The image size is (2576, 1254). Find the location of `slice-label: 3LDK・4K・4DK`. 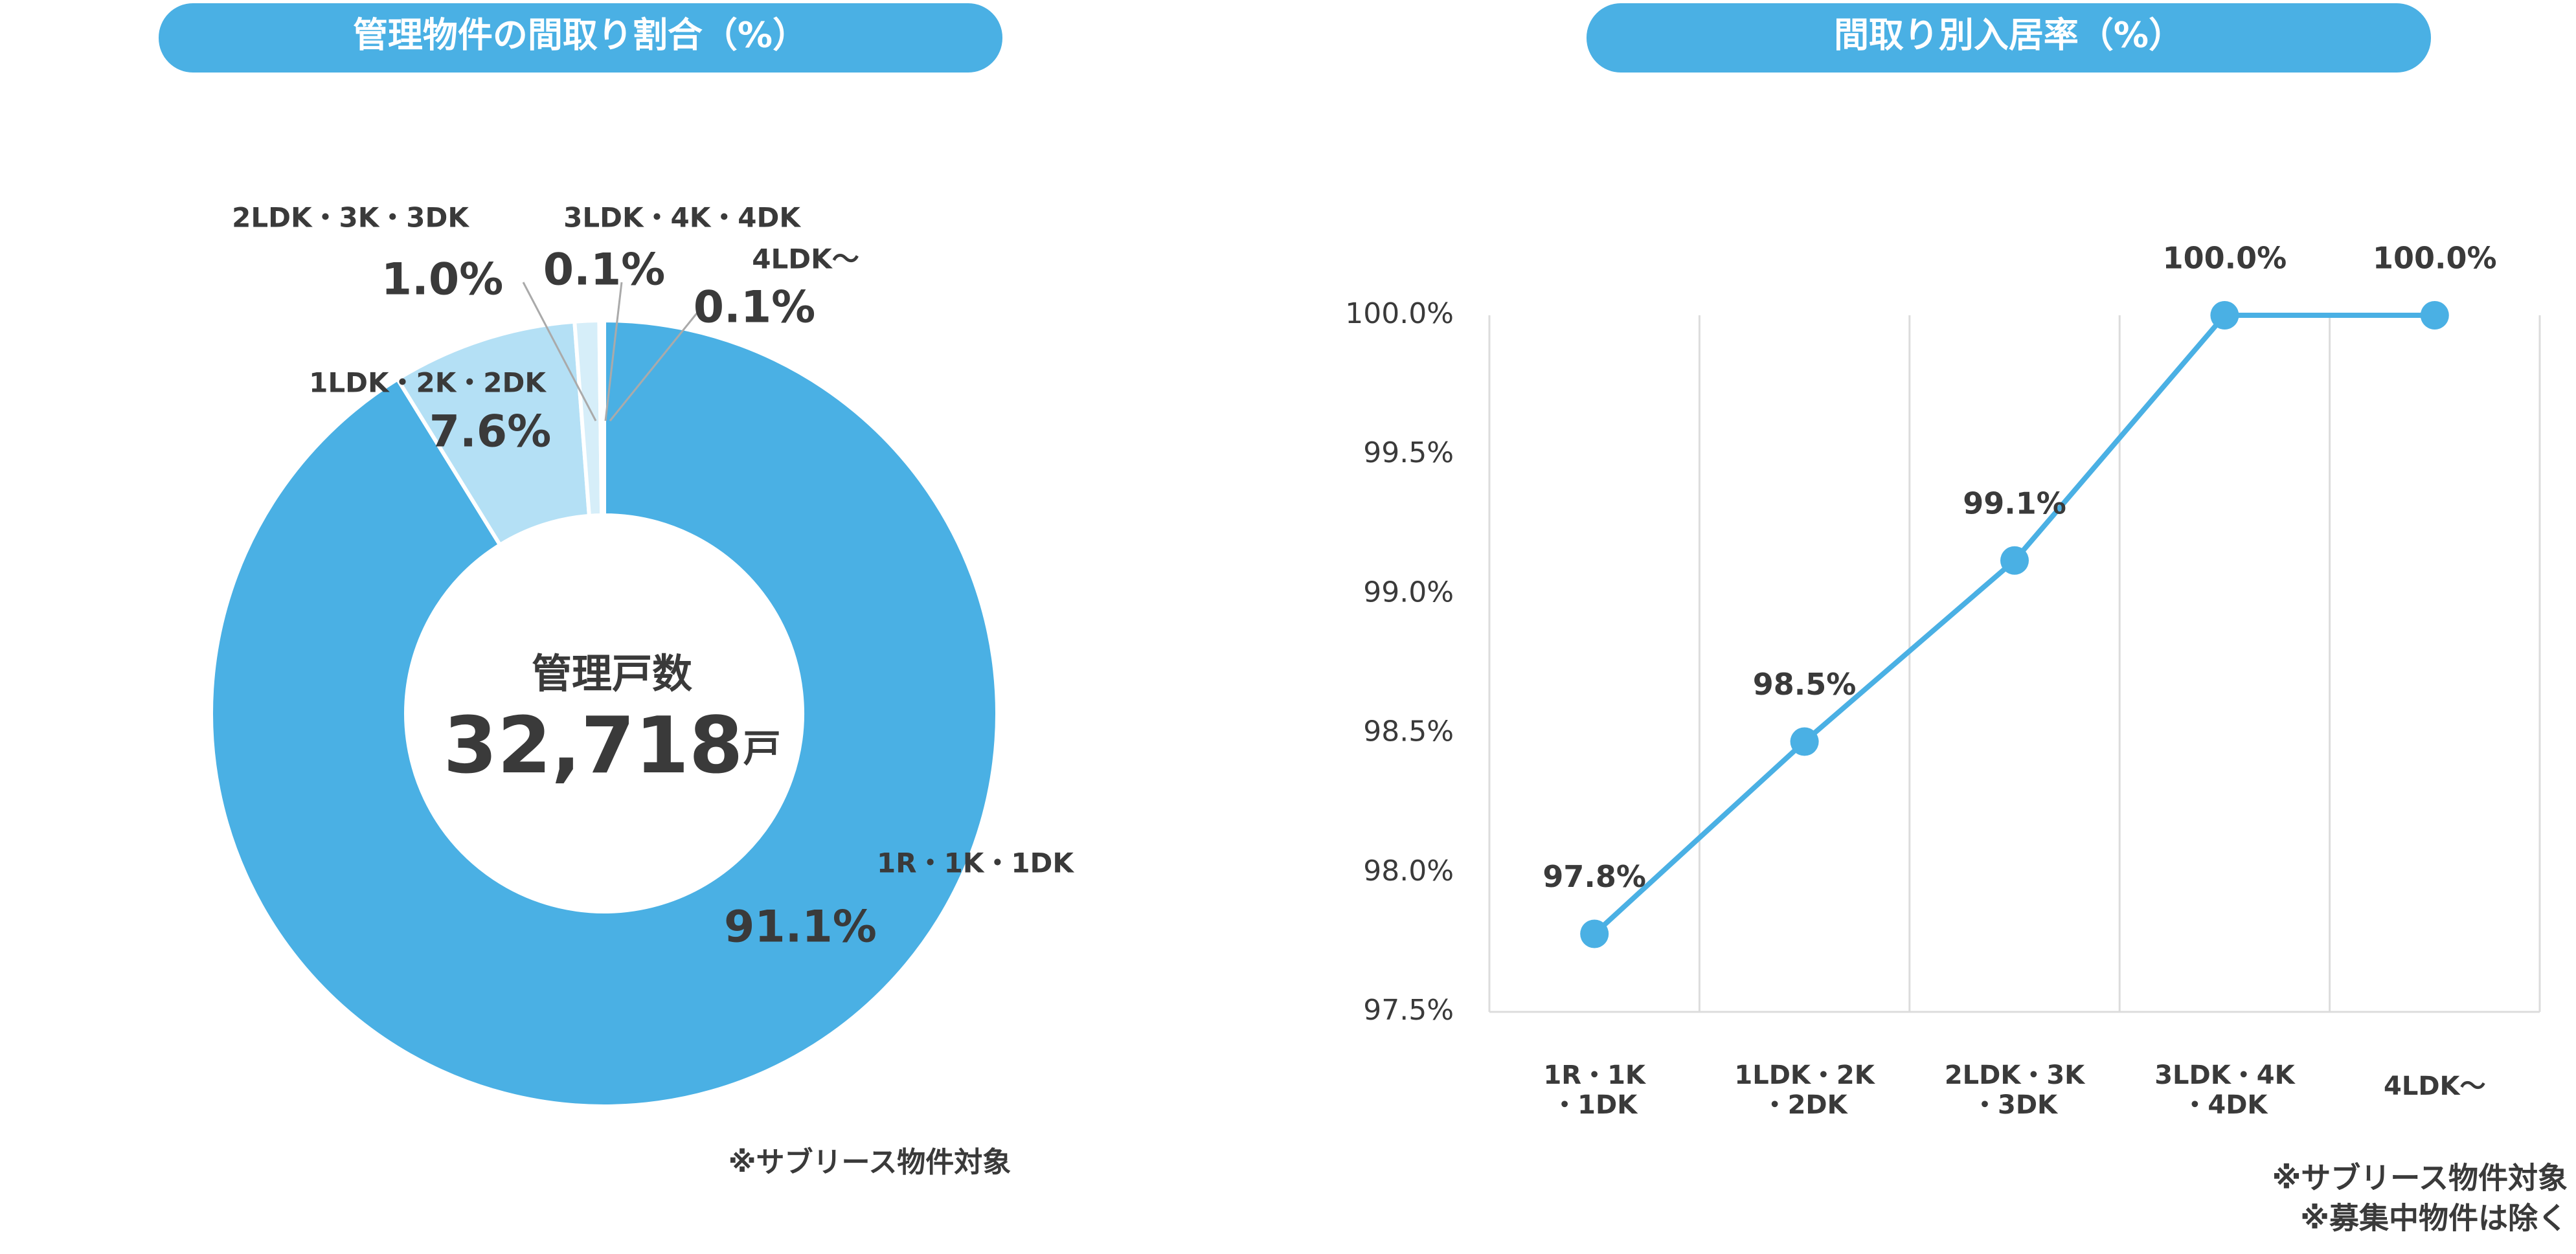

slice-label: 3LDK・4K・4DK is located at coordinates (682, 218).